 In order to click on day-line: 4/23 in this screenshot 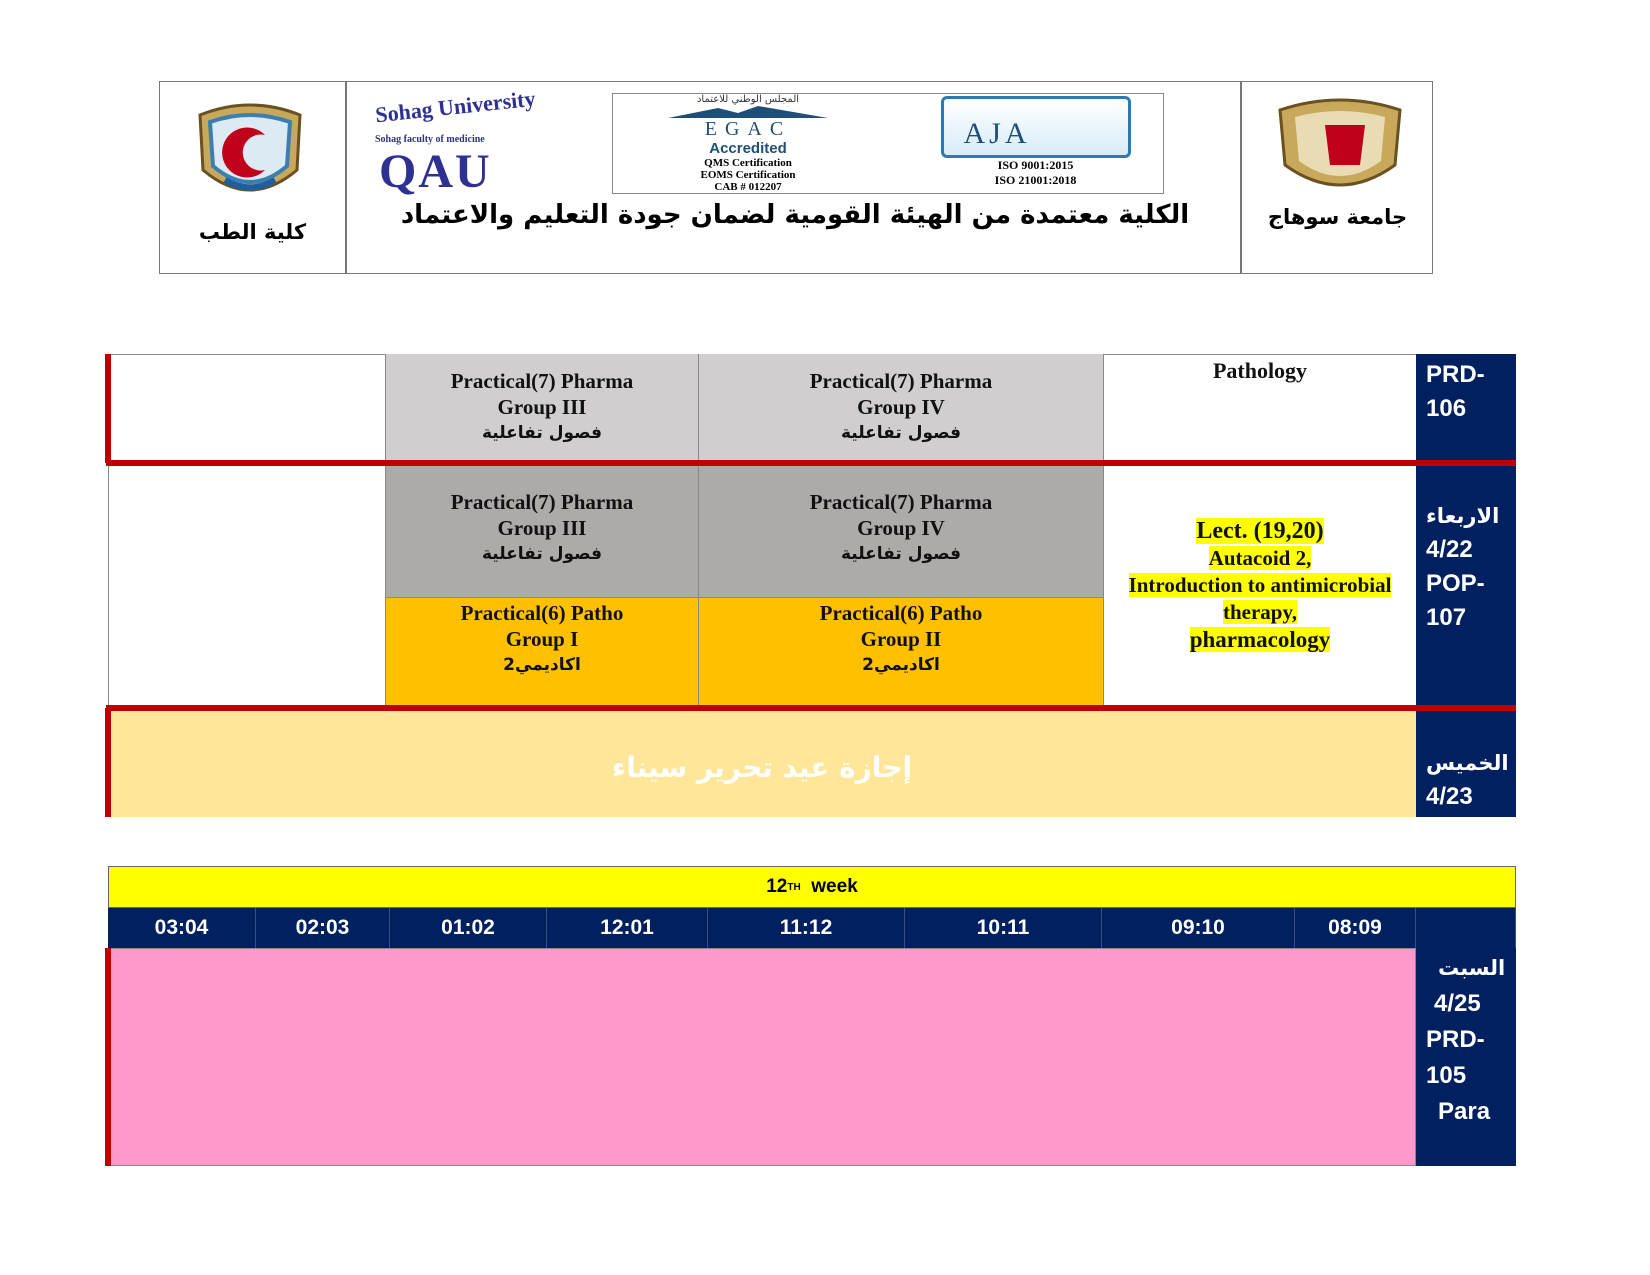, I will do `click(1449, 796)`.